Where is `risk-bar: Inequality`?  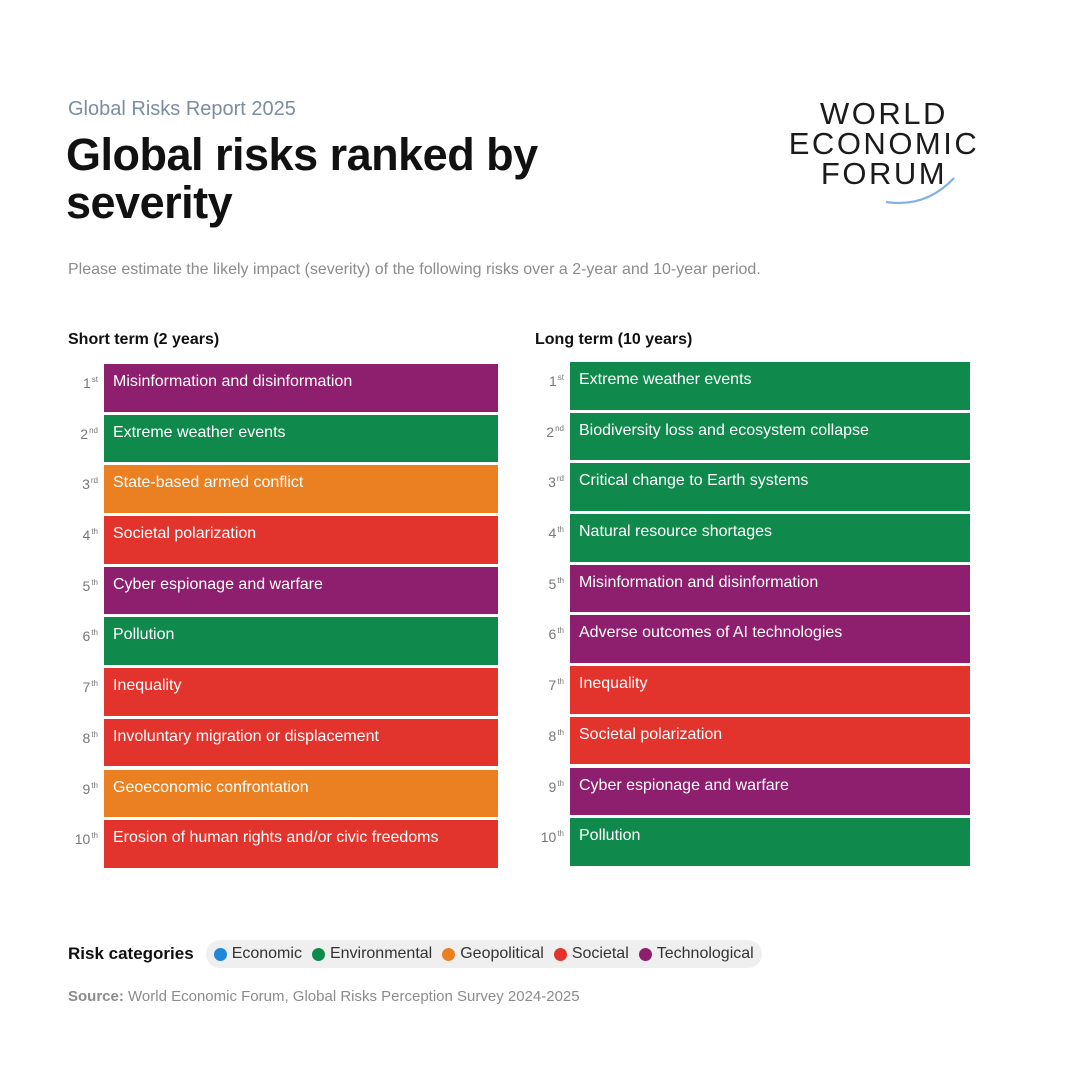 risk-bar: Inequality is located at coordinates (301, 692).